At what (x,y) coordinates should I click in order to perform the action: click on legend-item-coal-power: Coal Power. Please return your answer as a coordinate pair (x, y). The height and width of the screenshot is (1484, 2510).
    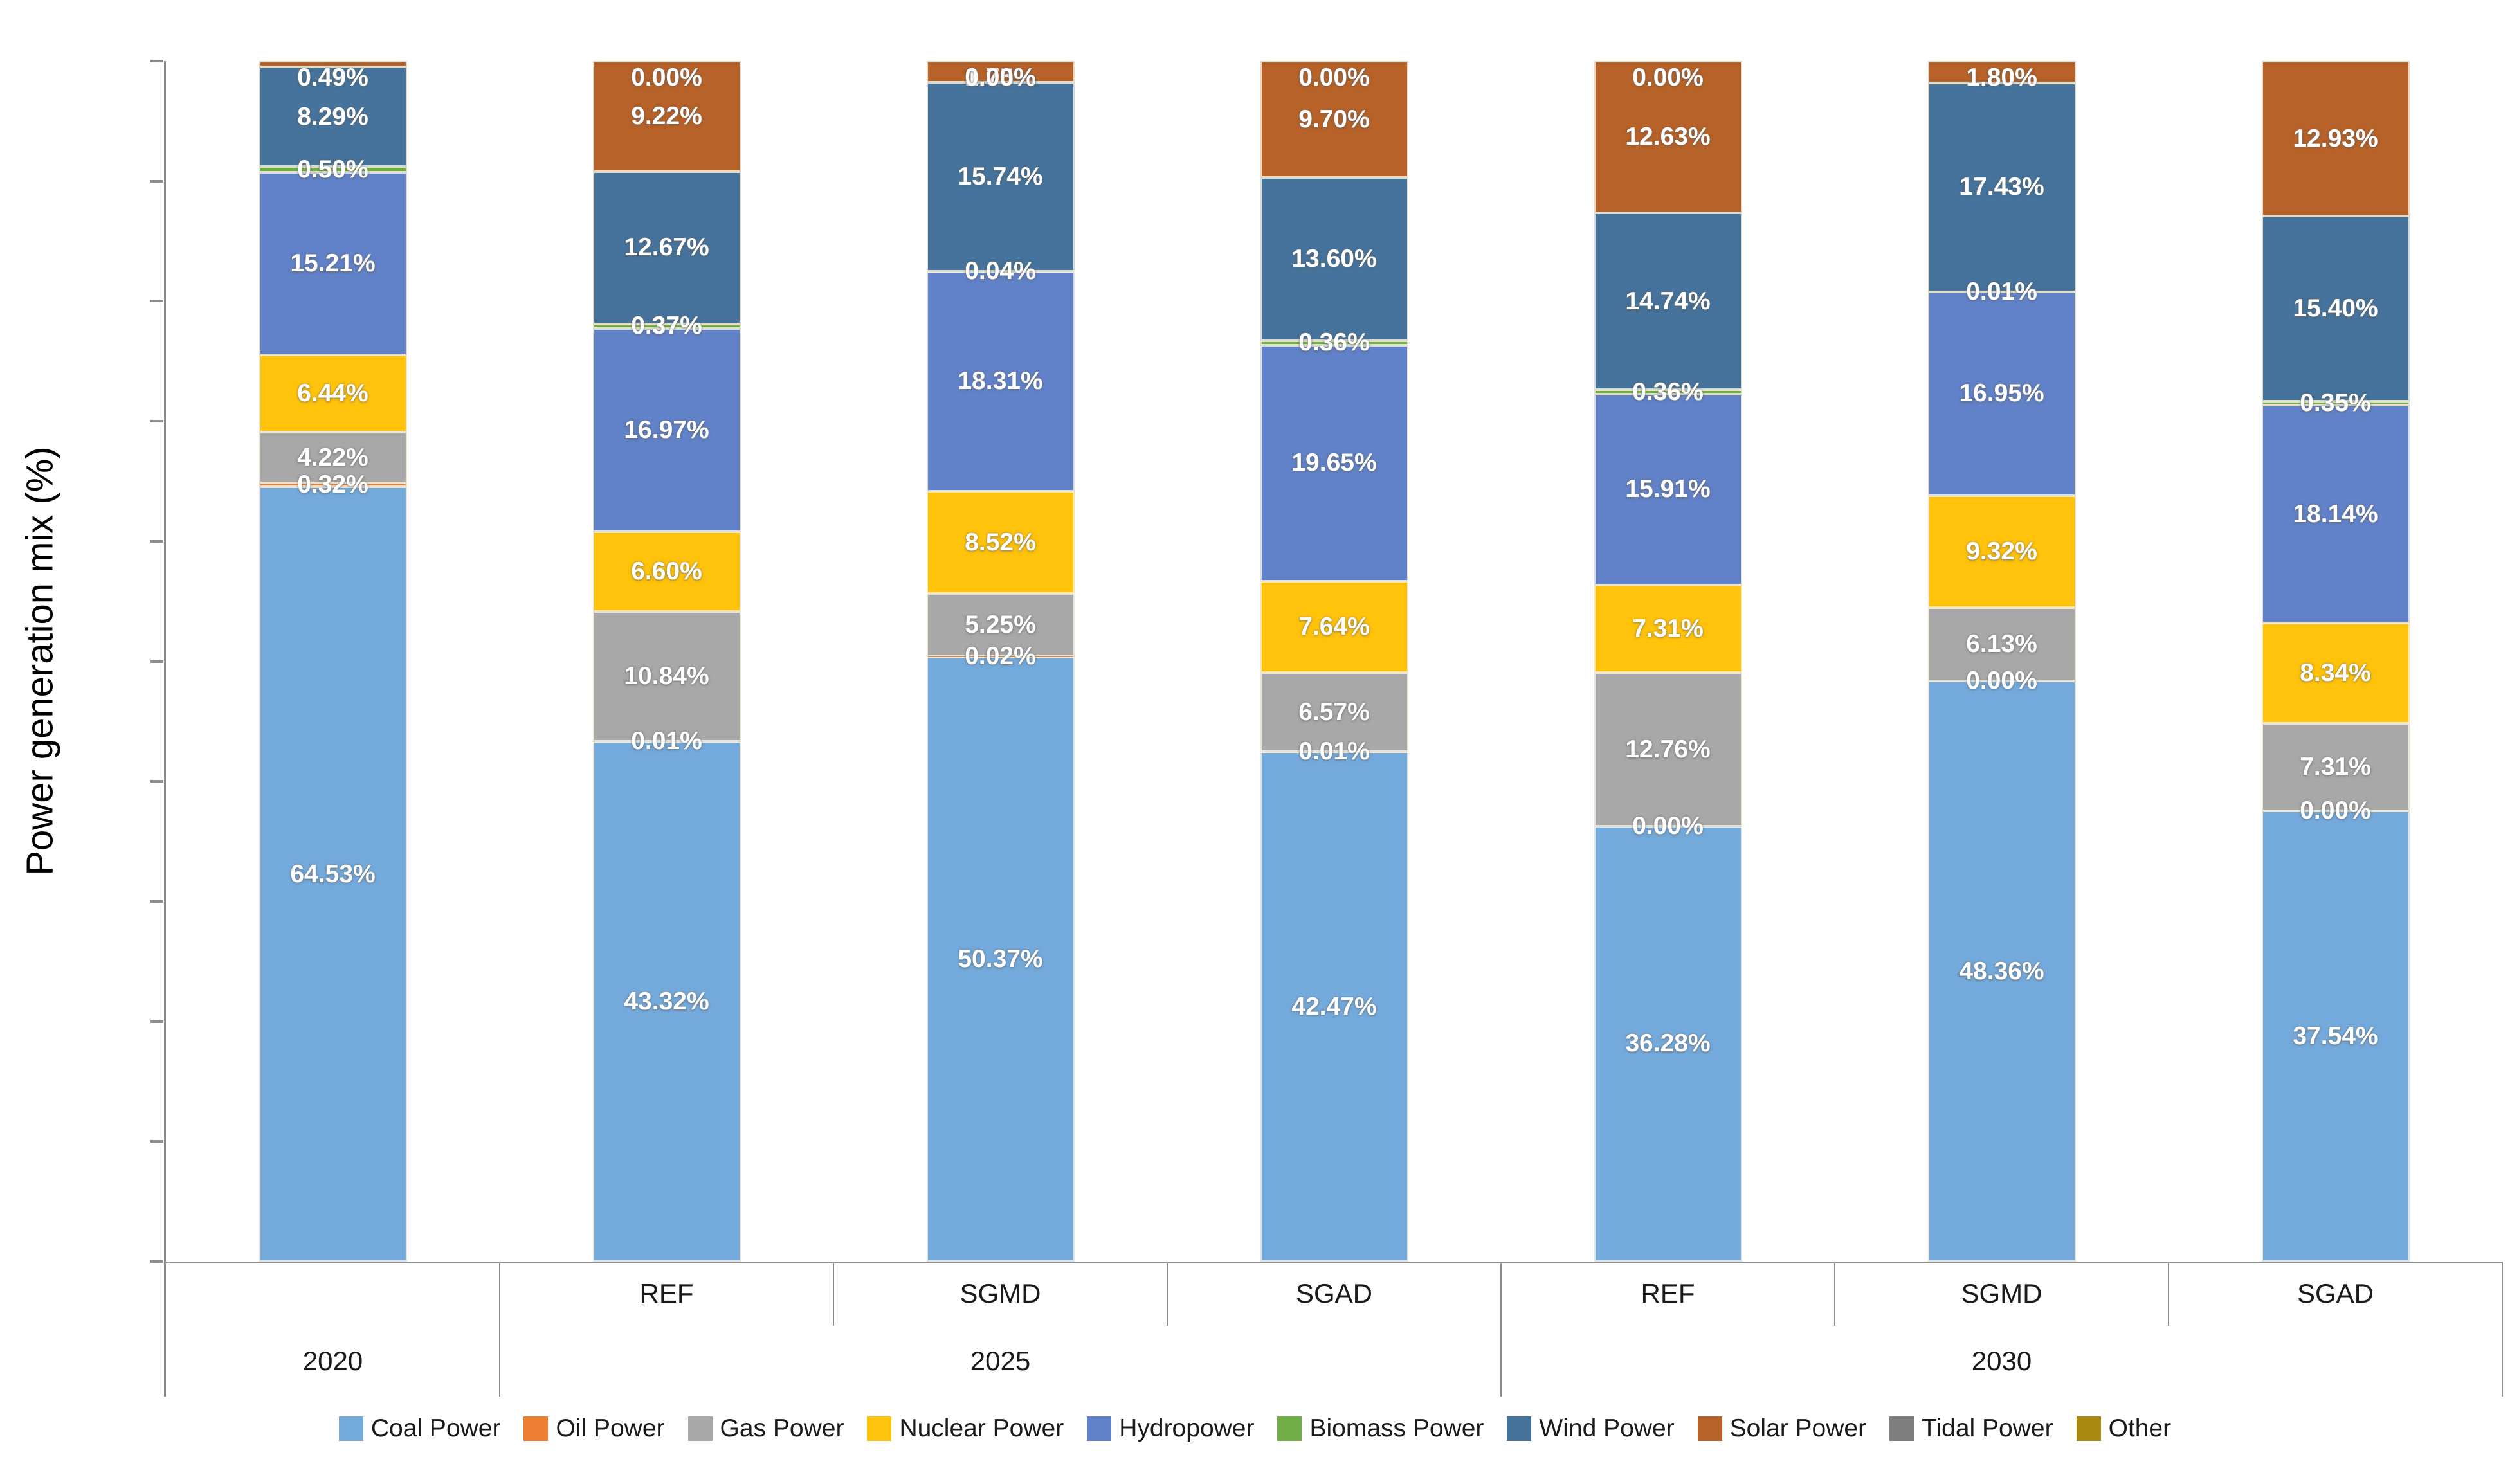
    Looking at the image, I should click on (419, 1429).